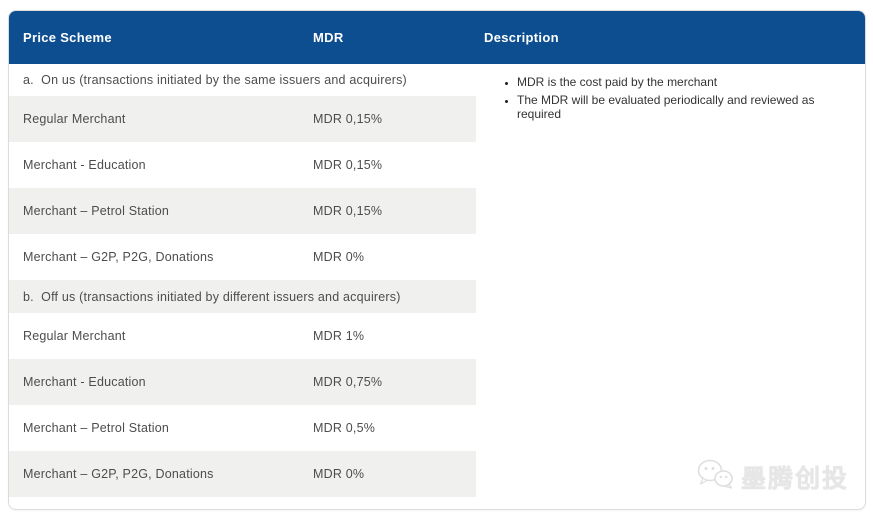 The height and width of the screenshot is (516, 873). Describe the element at coordinates (242, 382) in the screenshot. I see `table-row: Merchant - Education MDR 0,75%` at that location.